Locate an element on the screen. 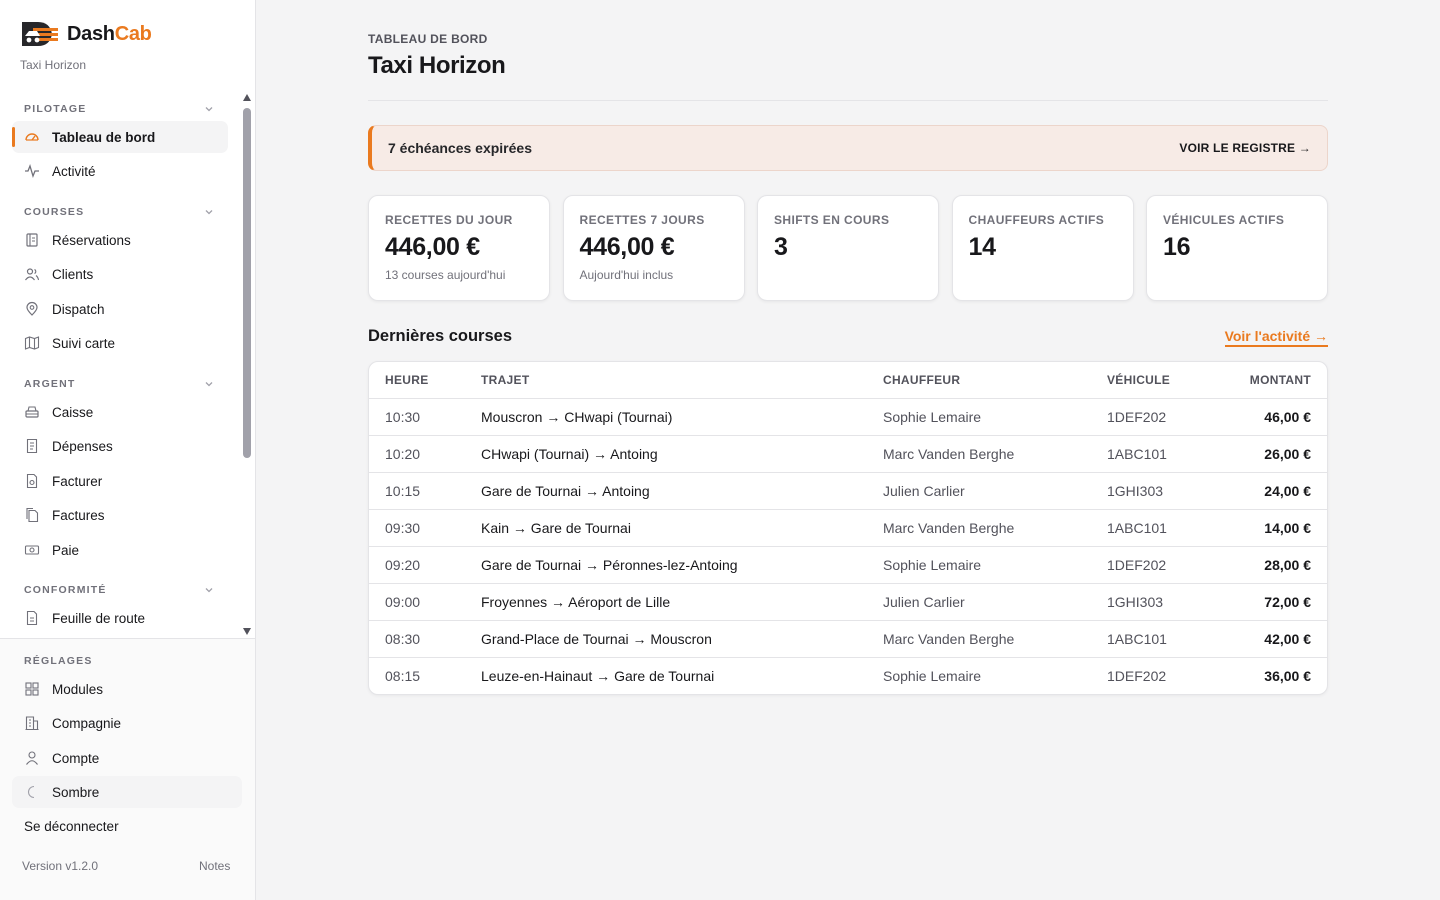 Image resolution: width=1440 pixels, height=900 pixels. sidebar-item-label: Activité is located at coordinates (74, 171).